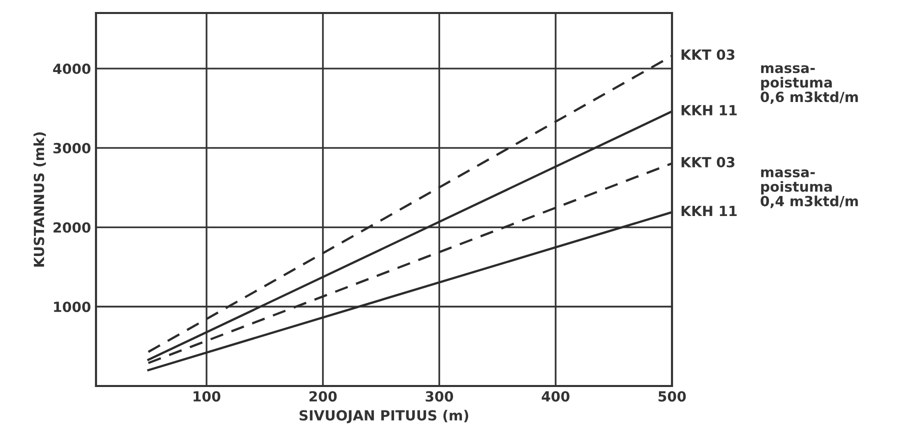 Image resolution: width=908 pixels, height=434 pixels. I want to click on y-tick-label: 2000, so click(72, 227).